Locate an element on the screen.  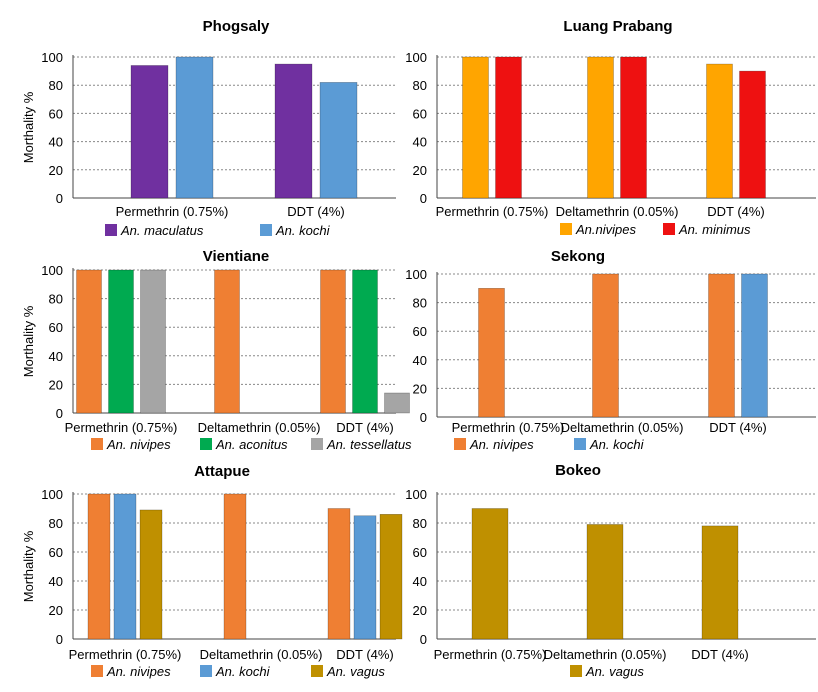
panel-title: Vientiane is located at coordinates (236, 256).